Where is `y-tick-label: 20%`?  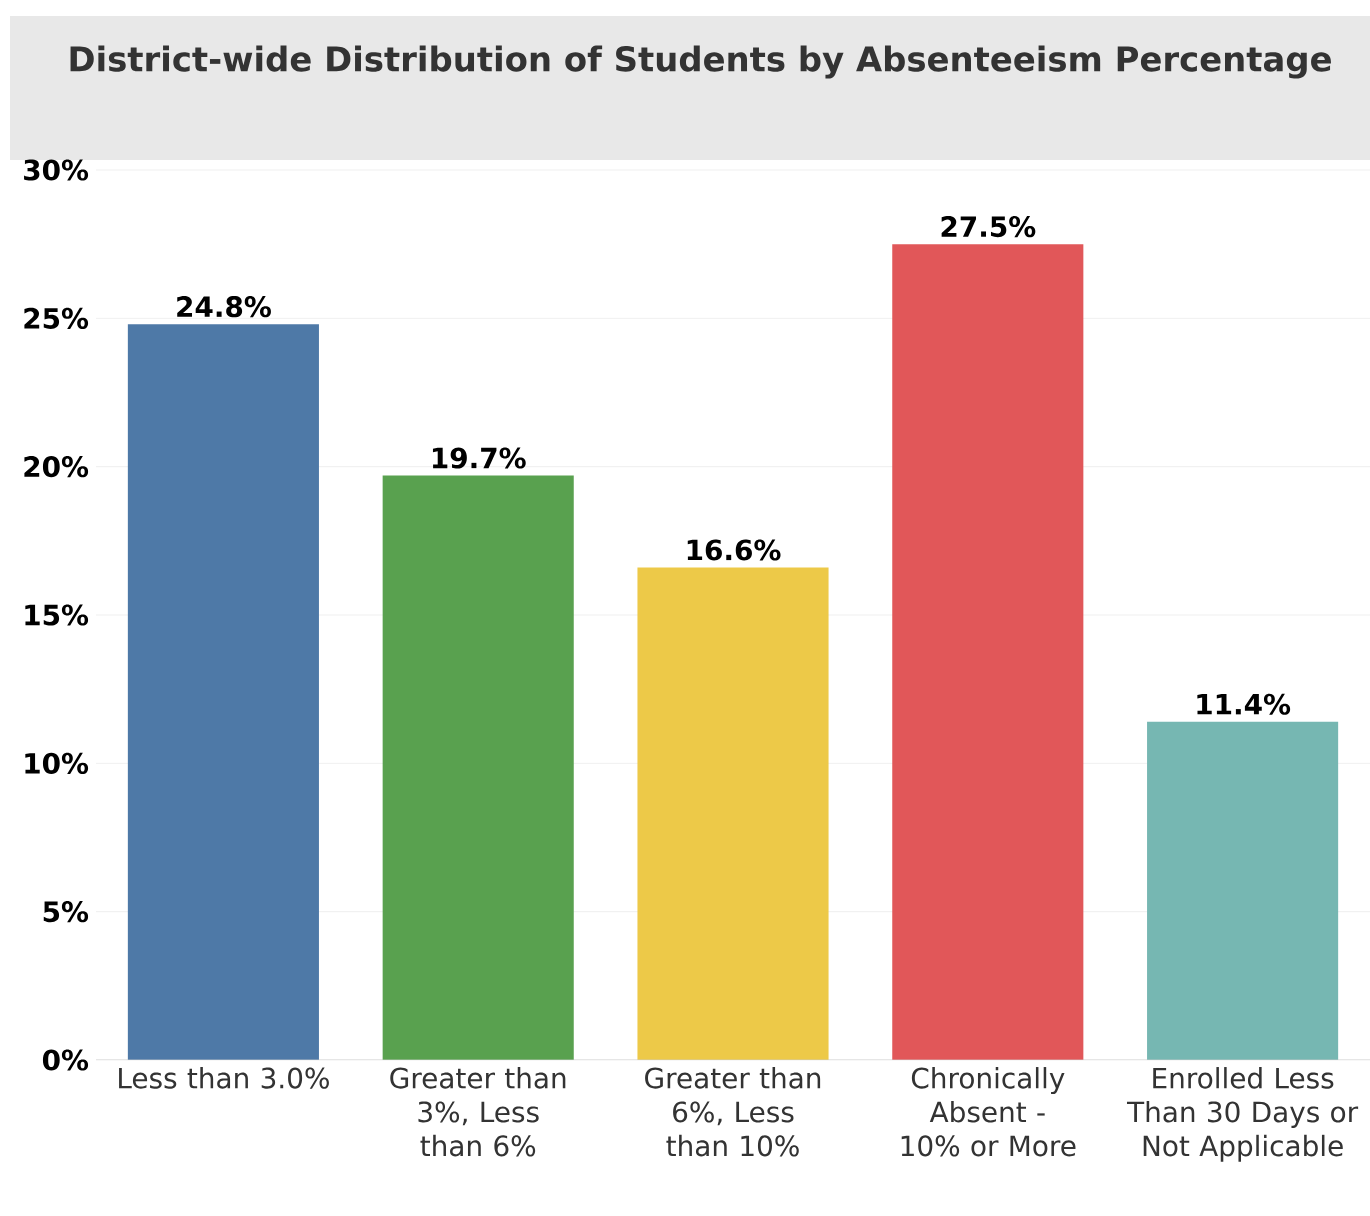
y-tick-label: 20% is located at coordinates (56, 467).